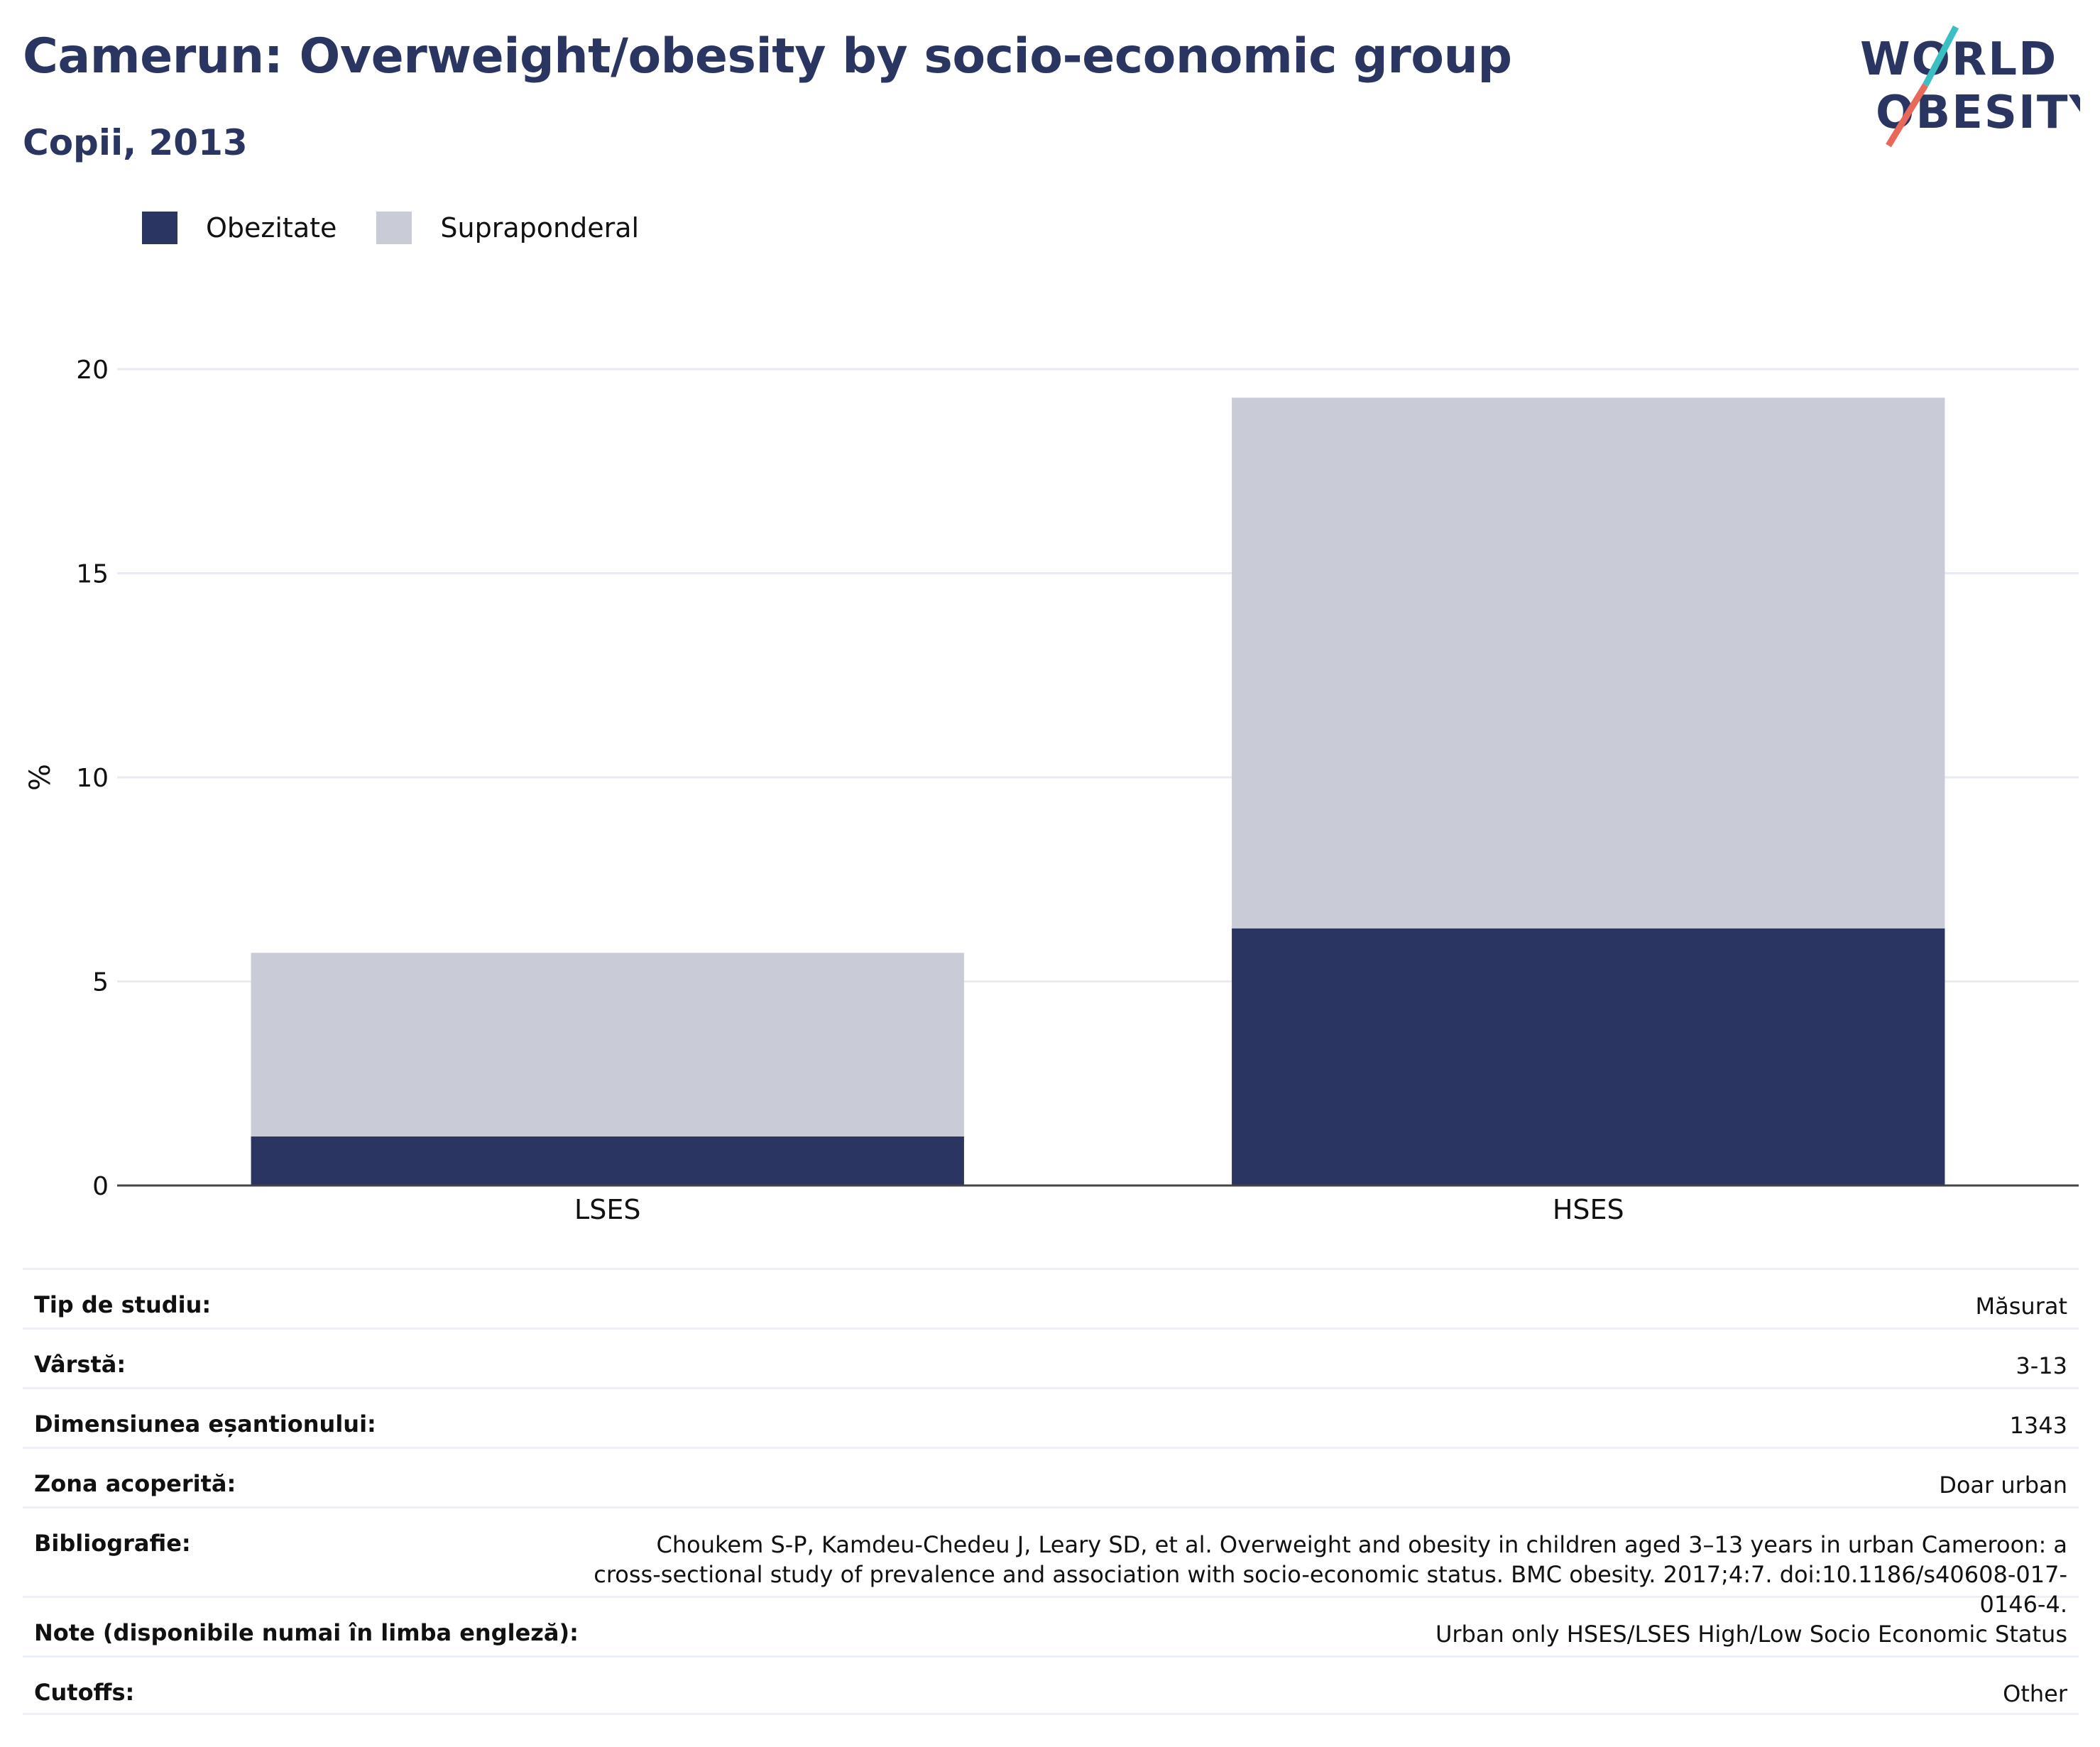  Describe the element at coordinates (2021, 1306) in the screenshot. I see `info-value: Măsurat` at that location.